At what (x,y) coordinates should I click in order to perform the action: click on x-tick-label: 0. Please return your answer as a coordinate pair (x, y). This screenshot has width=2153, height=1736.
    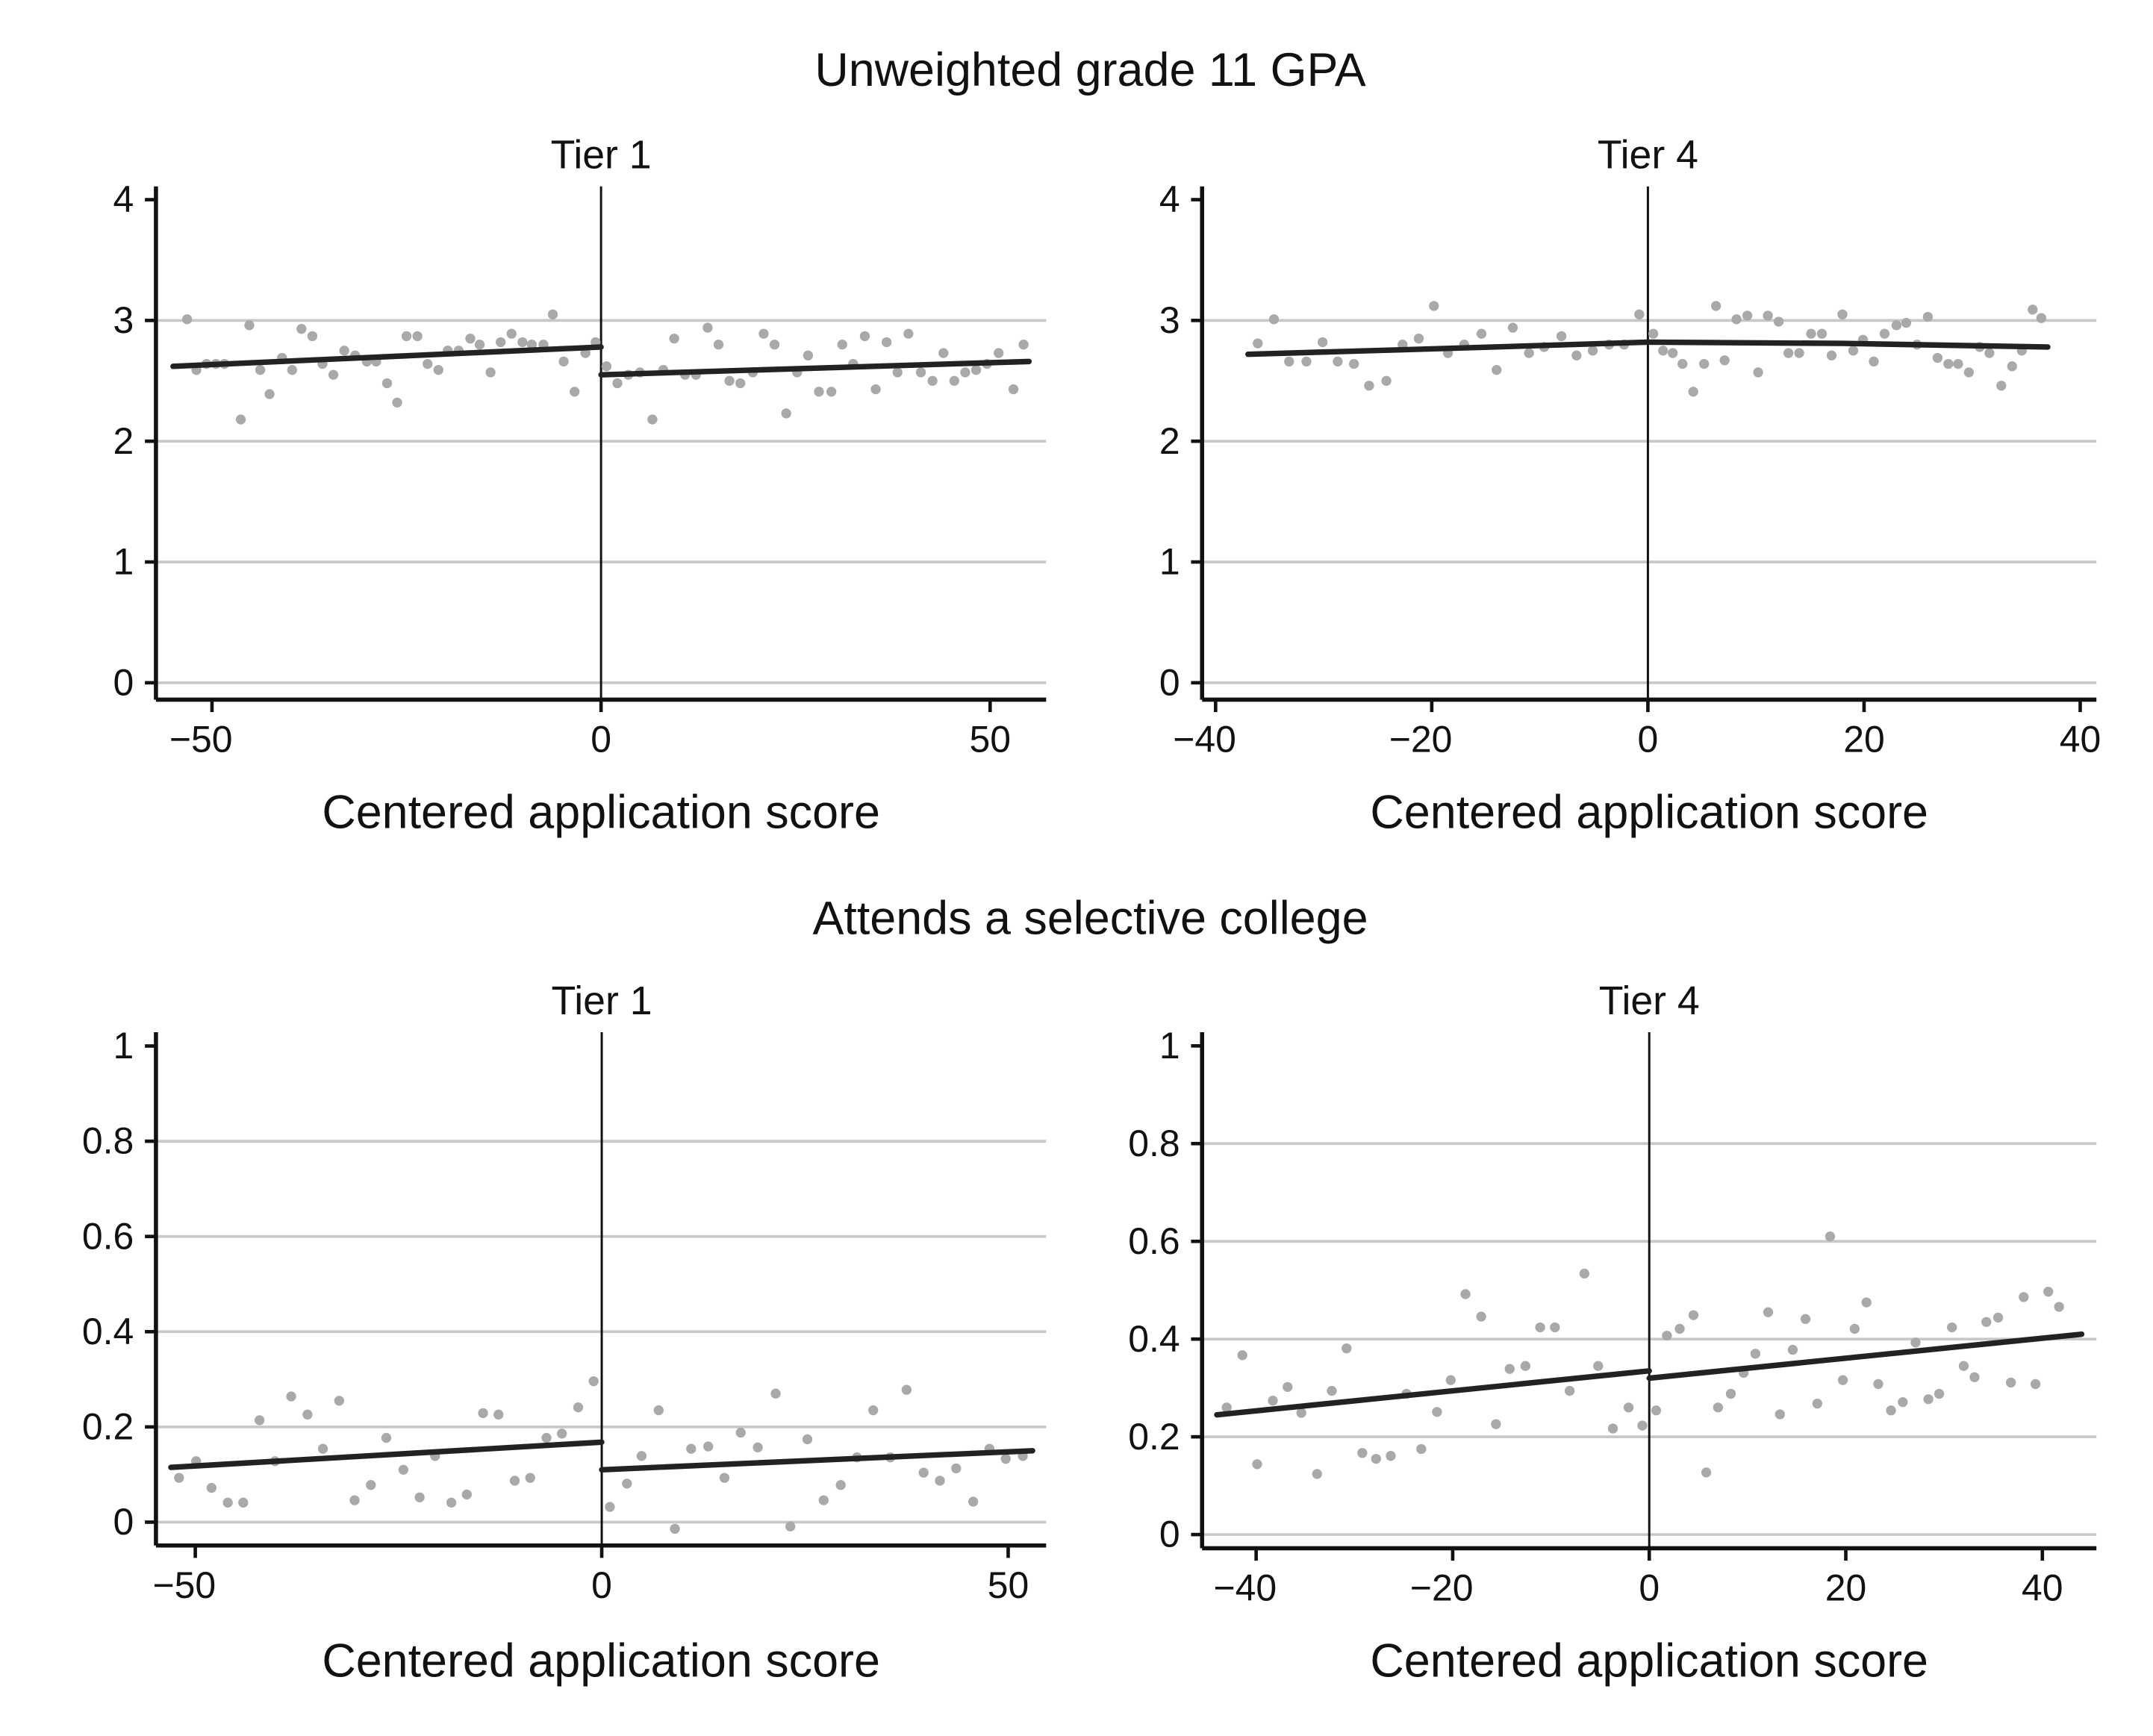
    Looking at the image, I should click on (1648, 740).